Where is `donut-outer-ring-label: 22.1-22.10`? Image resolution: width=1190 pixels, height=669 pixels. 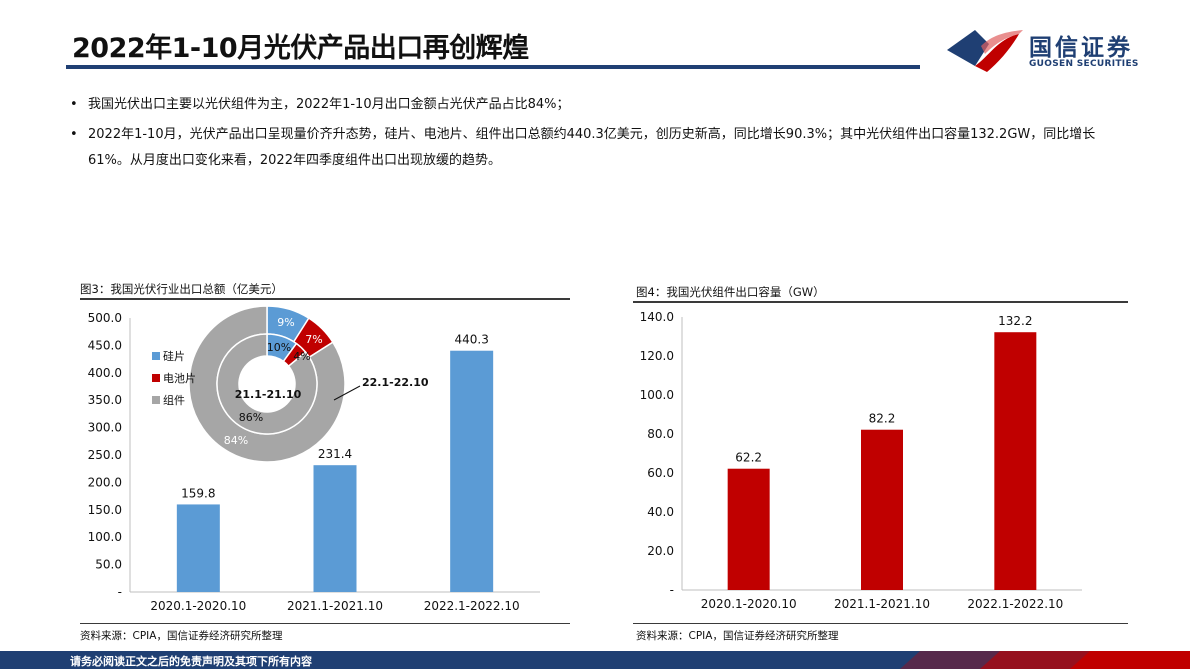 donut-outer-ring-label: 22.1-22.10 is located at coordinates (395, 382).